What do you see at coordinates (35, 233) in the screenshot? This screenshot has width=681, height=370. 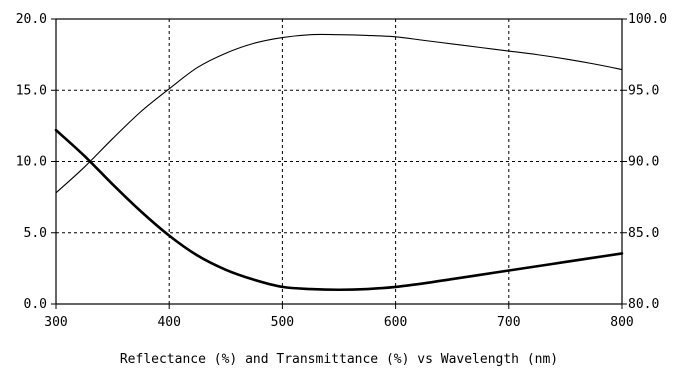 I see `left-y-tick-label: 5.0` at bounding box center [35, 233].